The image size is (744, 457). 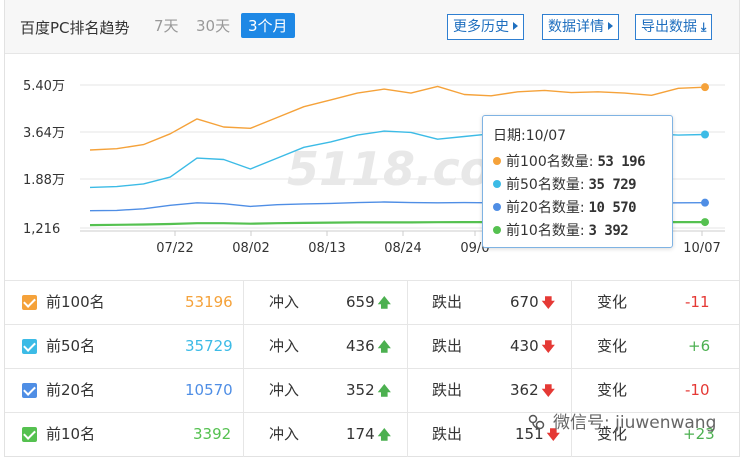 What do you see at coordinates (530, 136) in the screenshot?
I see `tooltip-date: 日期:10/07` at bounding box center [530, 136].